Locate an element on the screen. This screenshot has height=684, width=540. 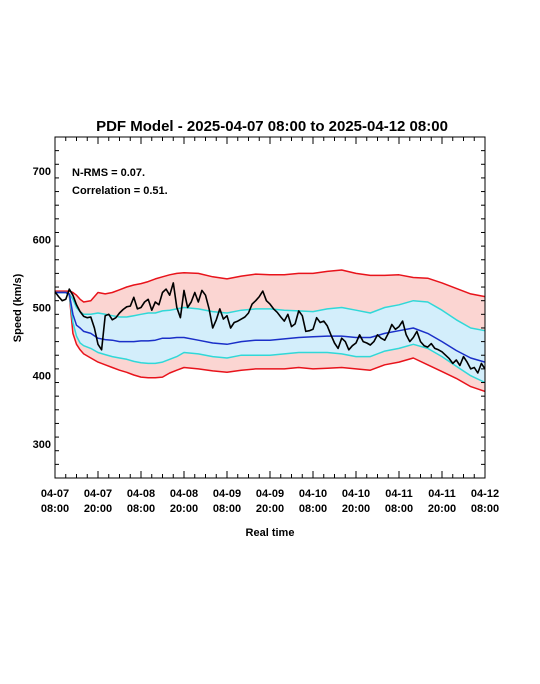
y-tick-label: 300 is located at coordinates (42, 445).